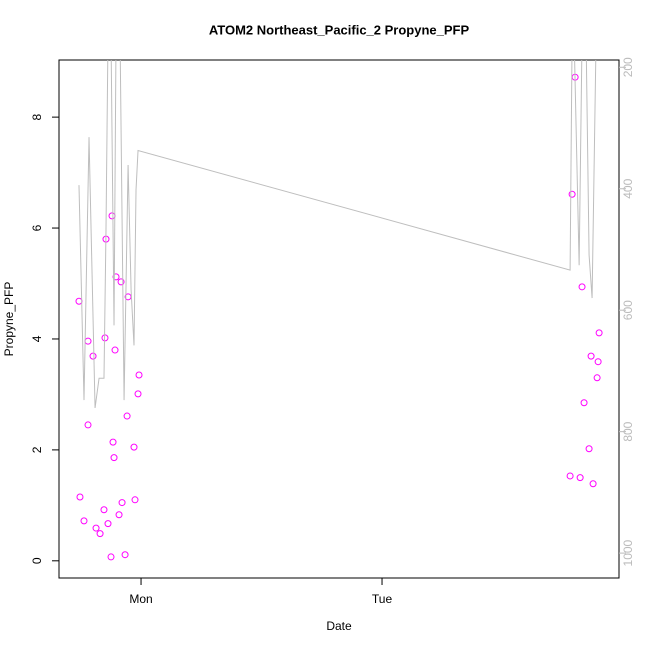  I want to click on x-tick-label: Mon, so click(140, 599).